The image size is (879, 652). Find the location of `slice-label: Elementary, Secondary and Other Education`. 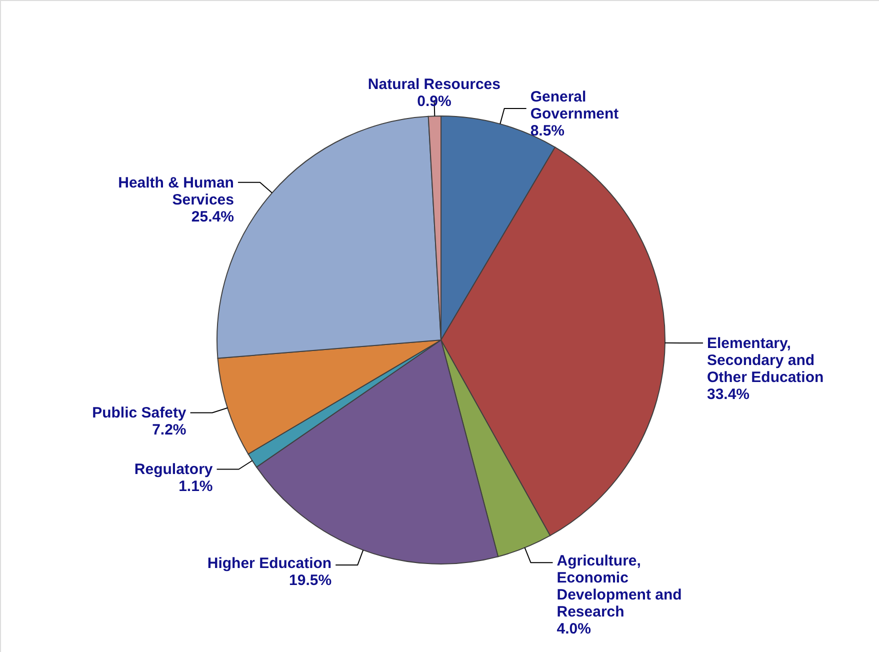

slice-label: Elementary, Secondary and Other Education is located at coordinates (765, 360).